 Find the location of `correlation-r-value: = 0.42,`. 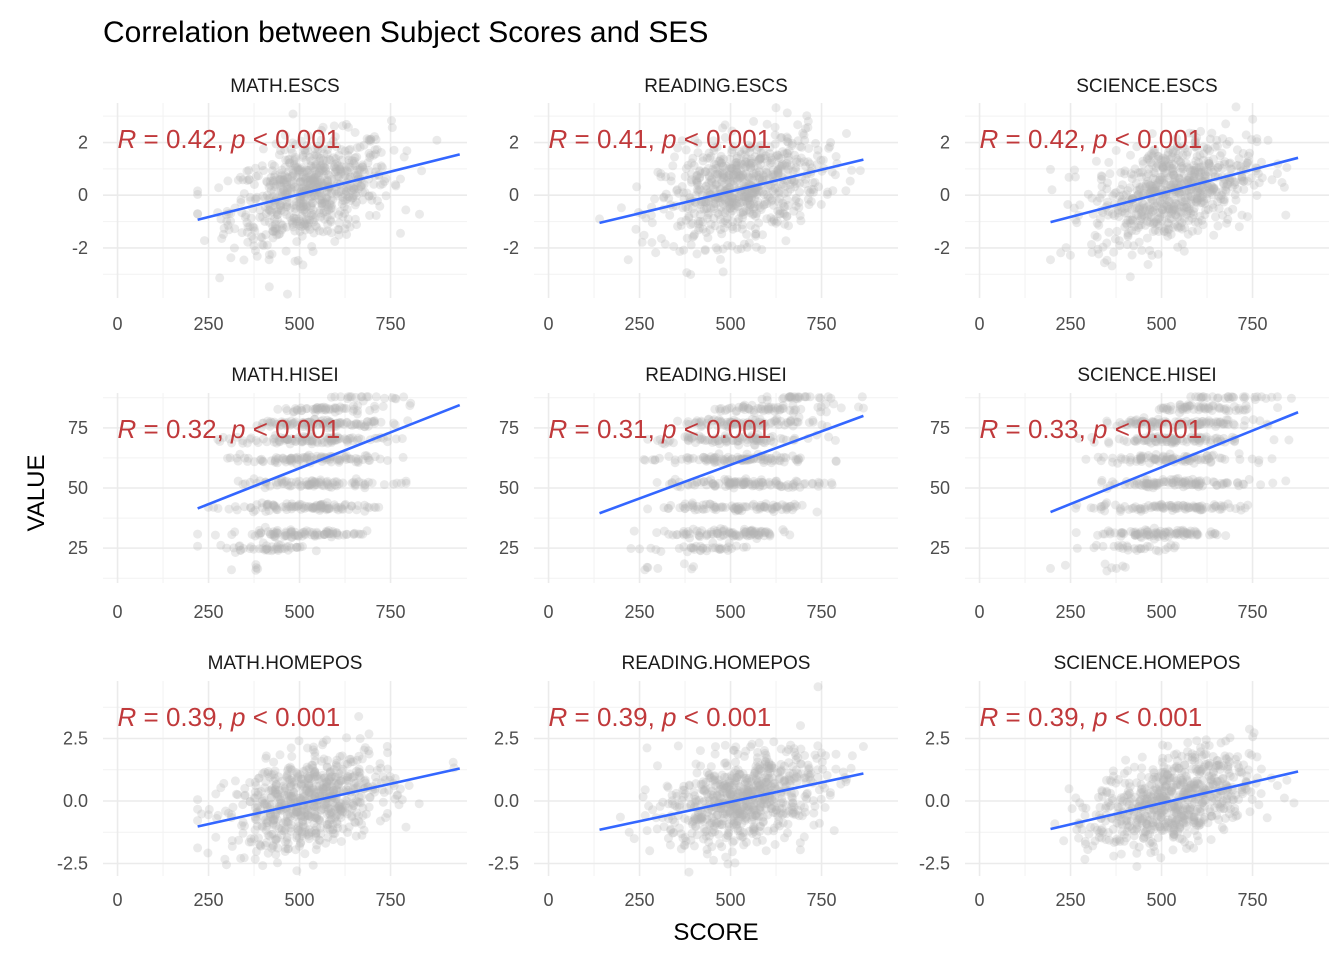

correlation-r-value: = 0.42, is located at coordinates (183, 139).